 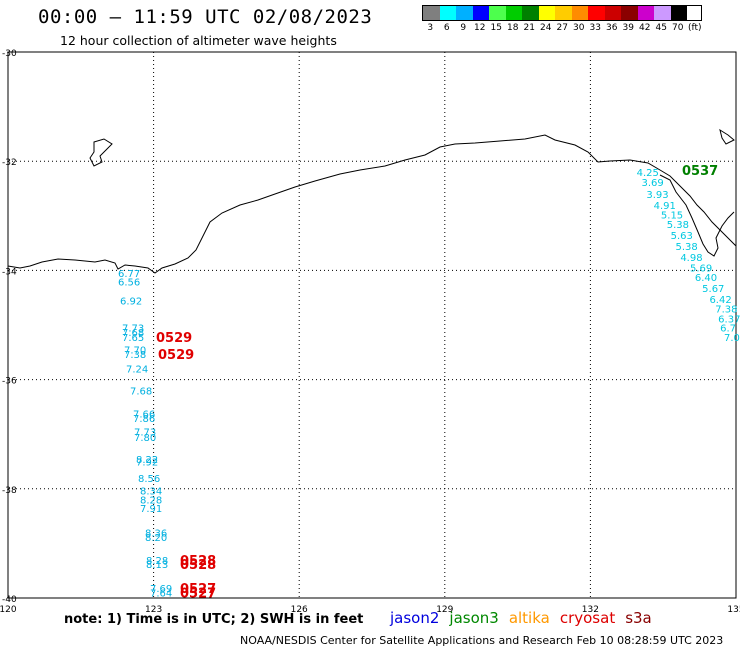 I want to click on swh-value: 4.25, so click(x=648, y=173).